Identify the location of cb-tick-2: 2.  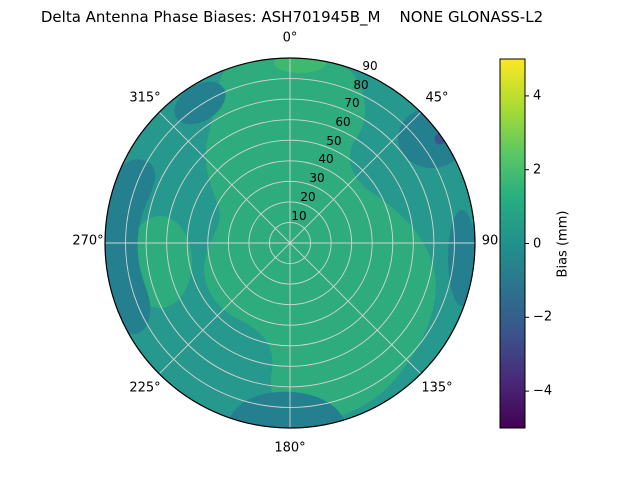
(537, 170).